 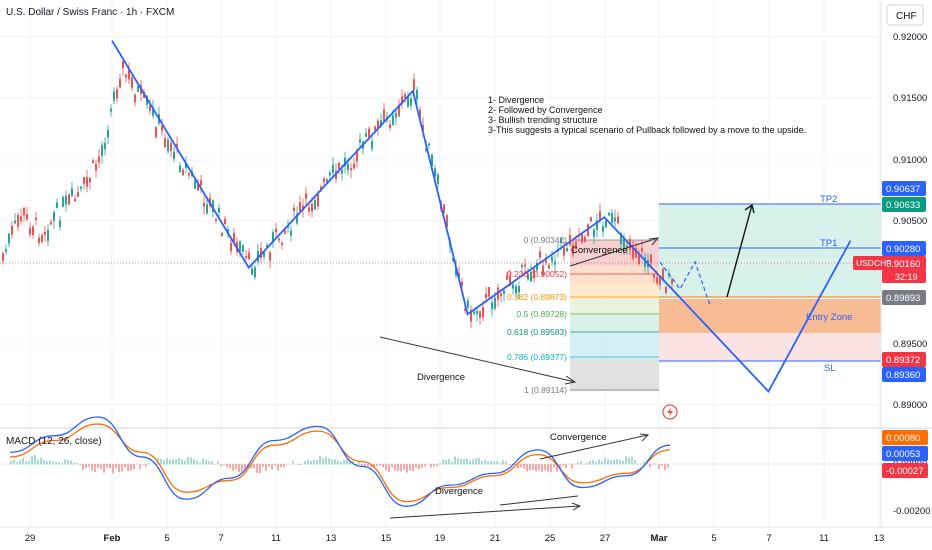 I want to click on macd-badge, so click(x=905, y=437).